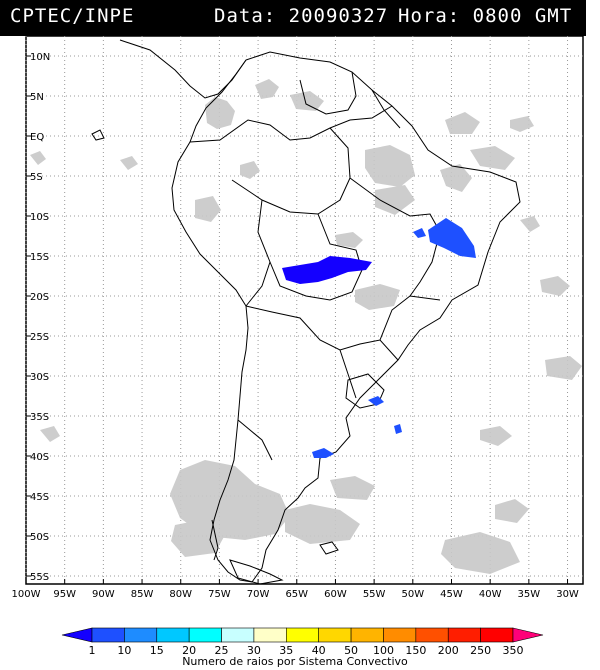 The height and width of the screenshot is (670, 600). I want to click on colorbar-label: 25, so click(222, 650).